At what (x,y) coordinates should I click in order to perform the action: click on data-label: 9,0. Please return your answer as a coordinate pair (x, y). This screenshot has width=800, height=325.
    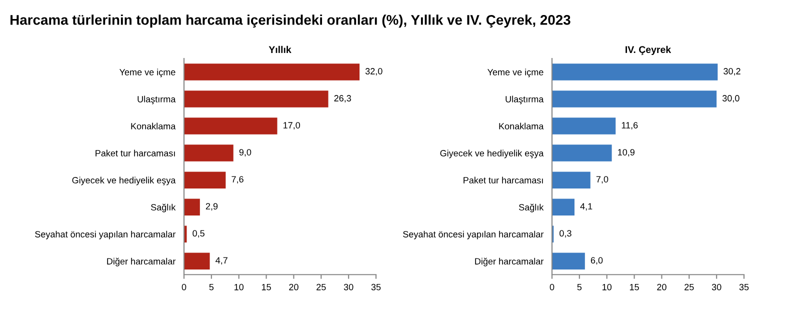
    Looking at the image, I should click on (245, 153).